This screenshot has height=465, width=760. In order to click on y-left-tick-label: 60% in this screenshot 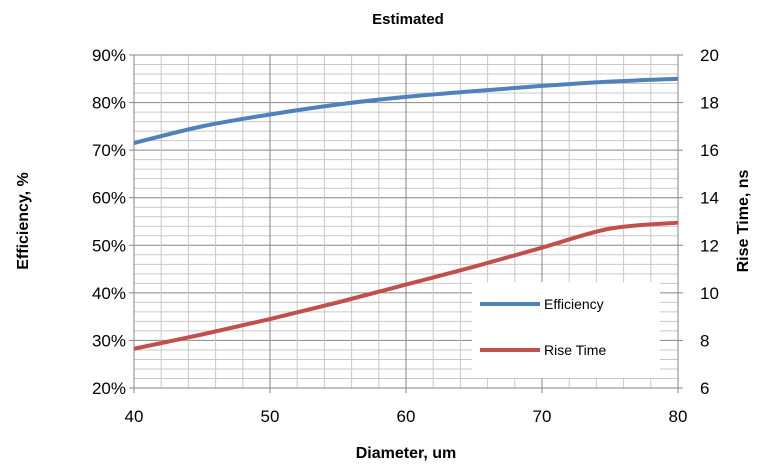, I will do `click(109, 198)`.